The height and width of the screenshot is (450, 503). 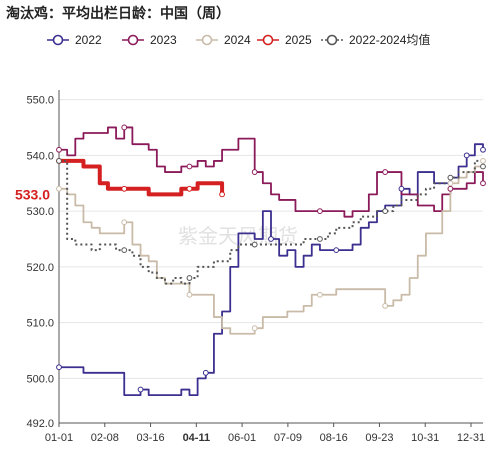 I want to click on x-tick-label: 12-31, so click(x=471, y=438).